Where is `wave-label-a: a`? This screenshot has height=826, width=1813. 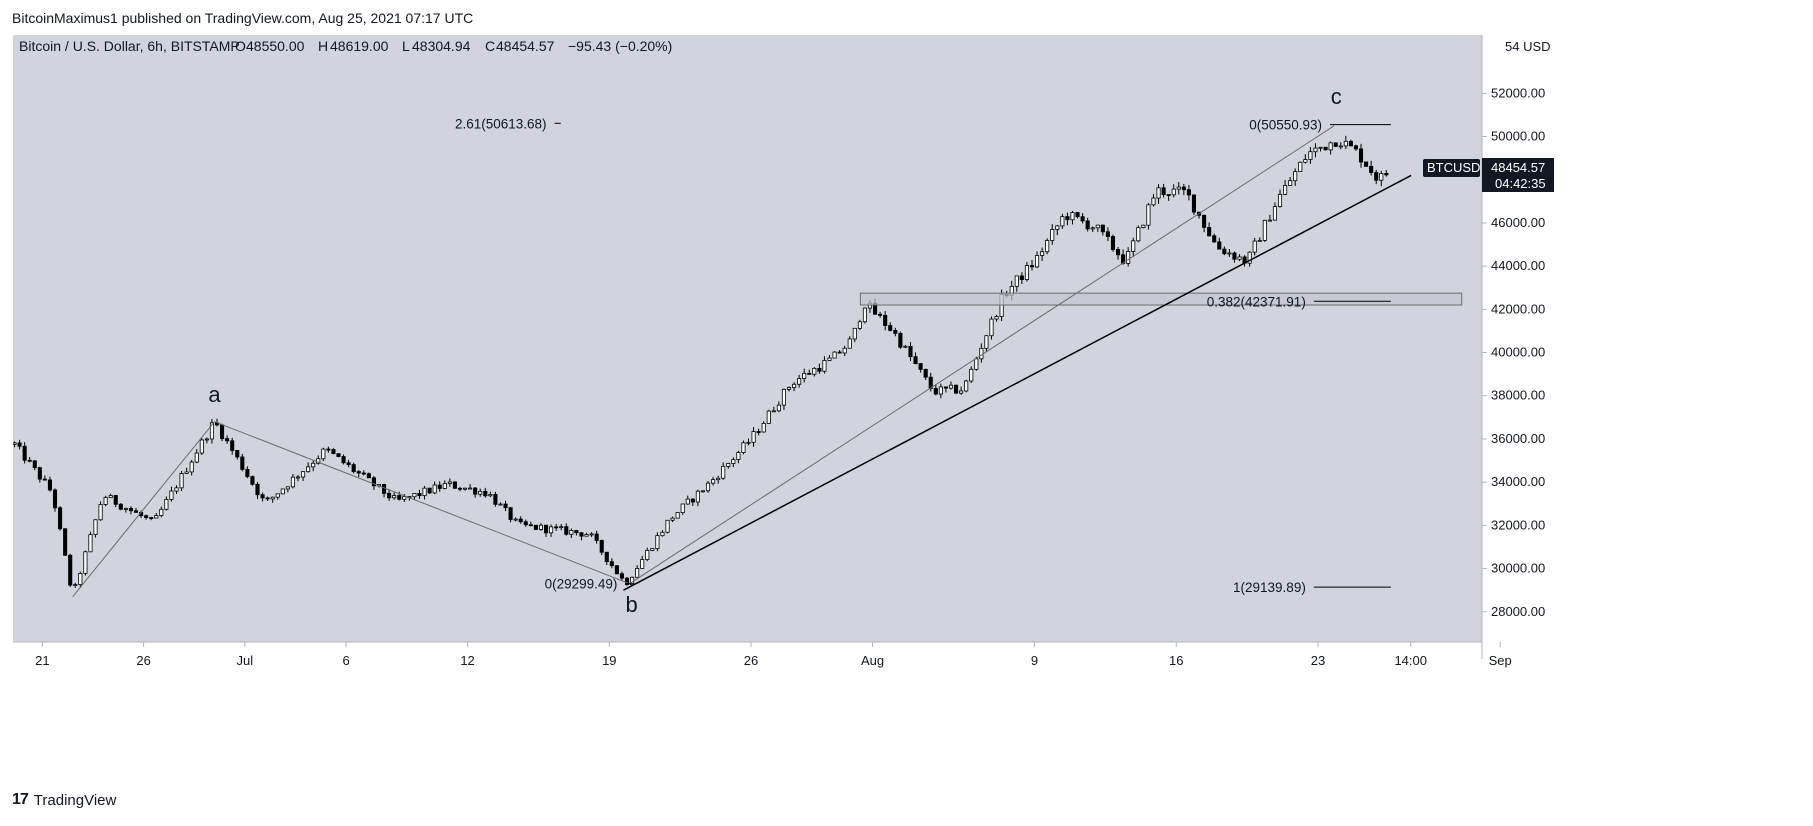
wave-label-a: a is located at coordinates (214, 394).